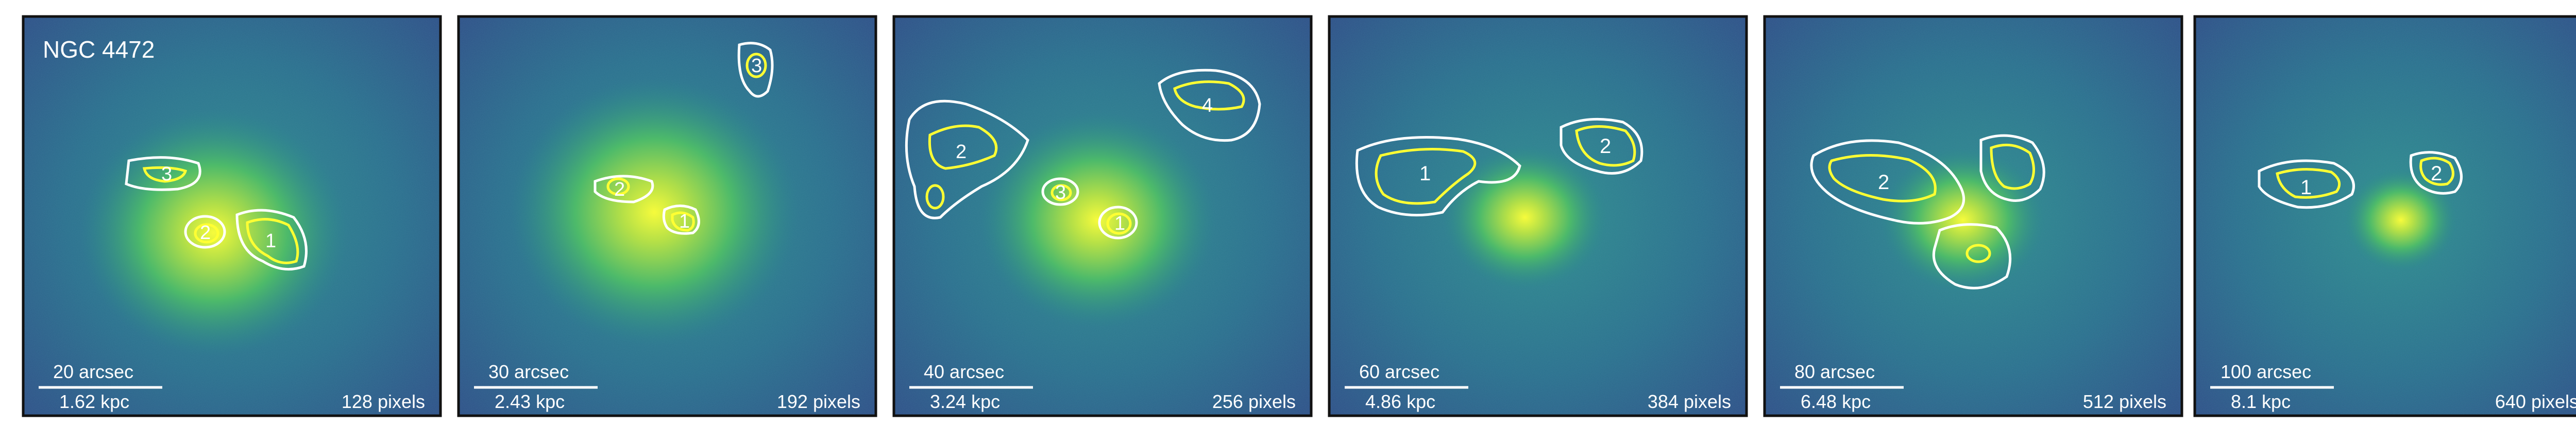 The height and width of the screenshot is (442, 2576). I want to click on scale-kpc: 1.62 kpc, so click(94, 401).